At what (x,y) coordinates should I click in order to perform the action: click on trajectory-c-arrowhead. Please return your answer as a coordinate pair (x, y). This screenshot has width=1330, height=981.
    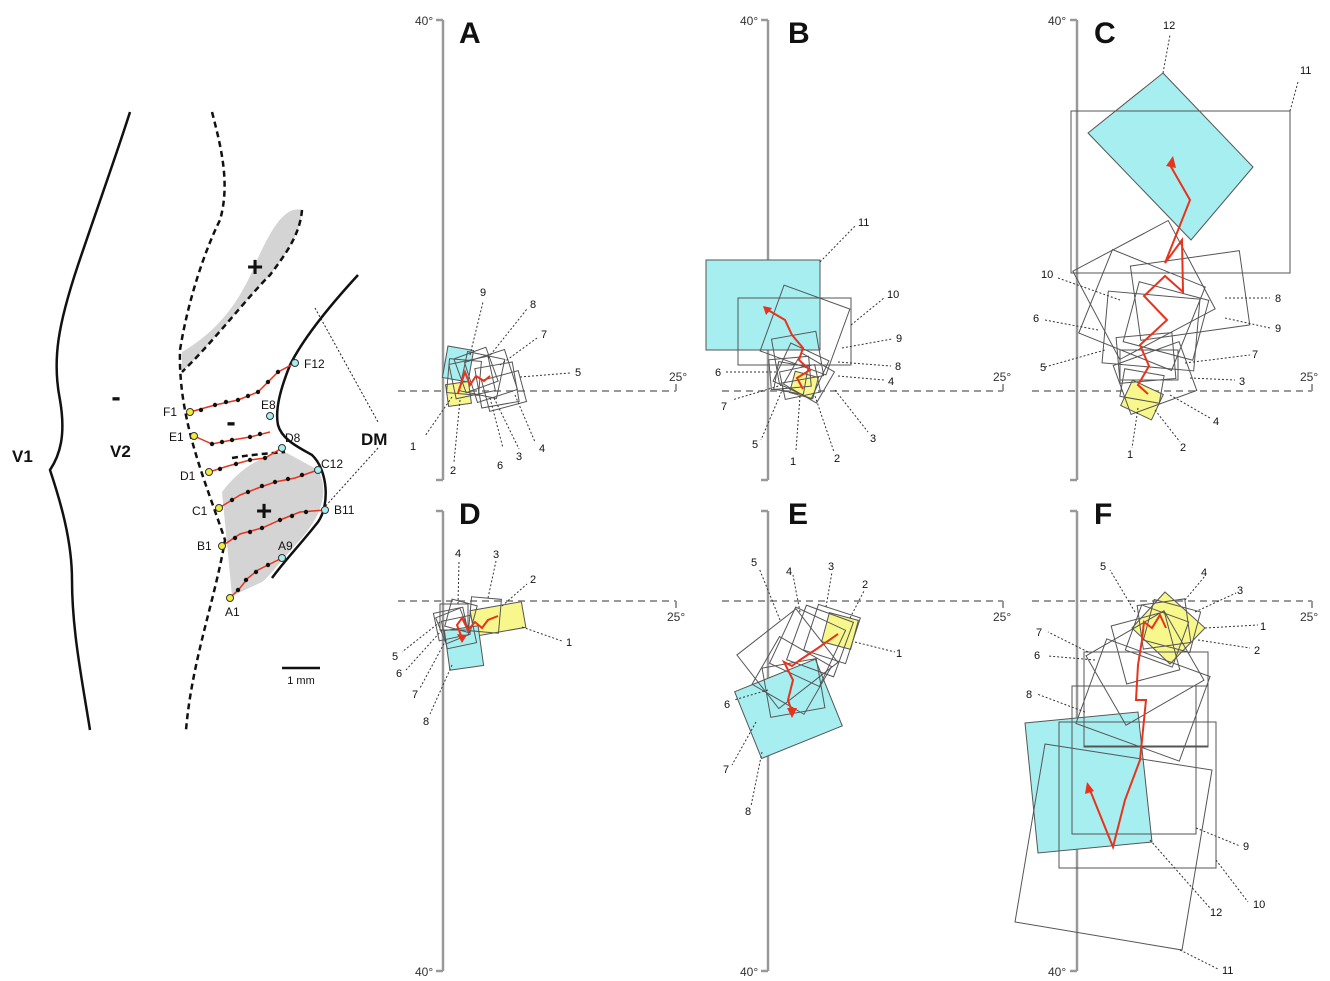
    Looking at the image, I should click on (1171, 162).